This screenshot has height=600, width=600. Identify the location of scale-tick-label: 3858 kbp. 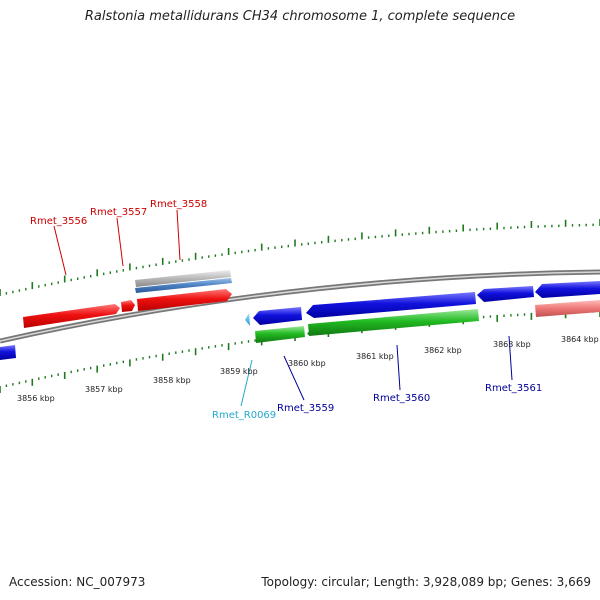
(172, 380).